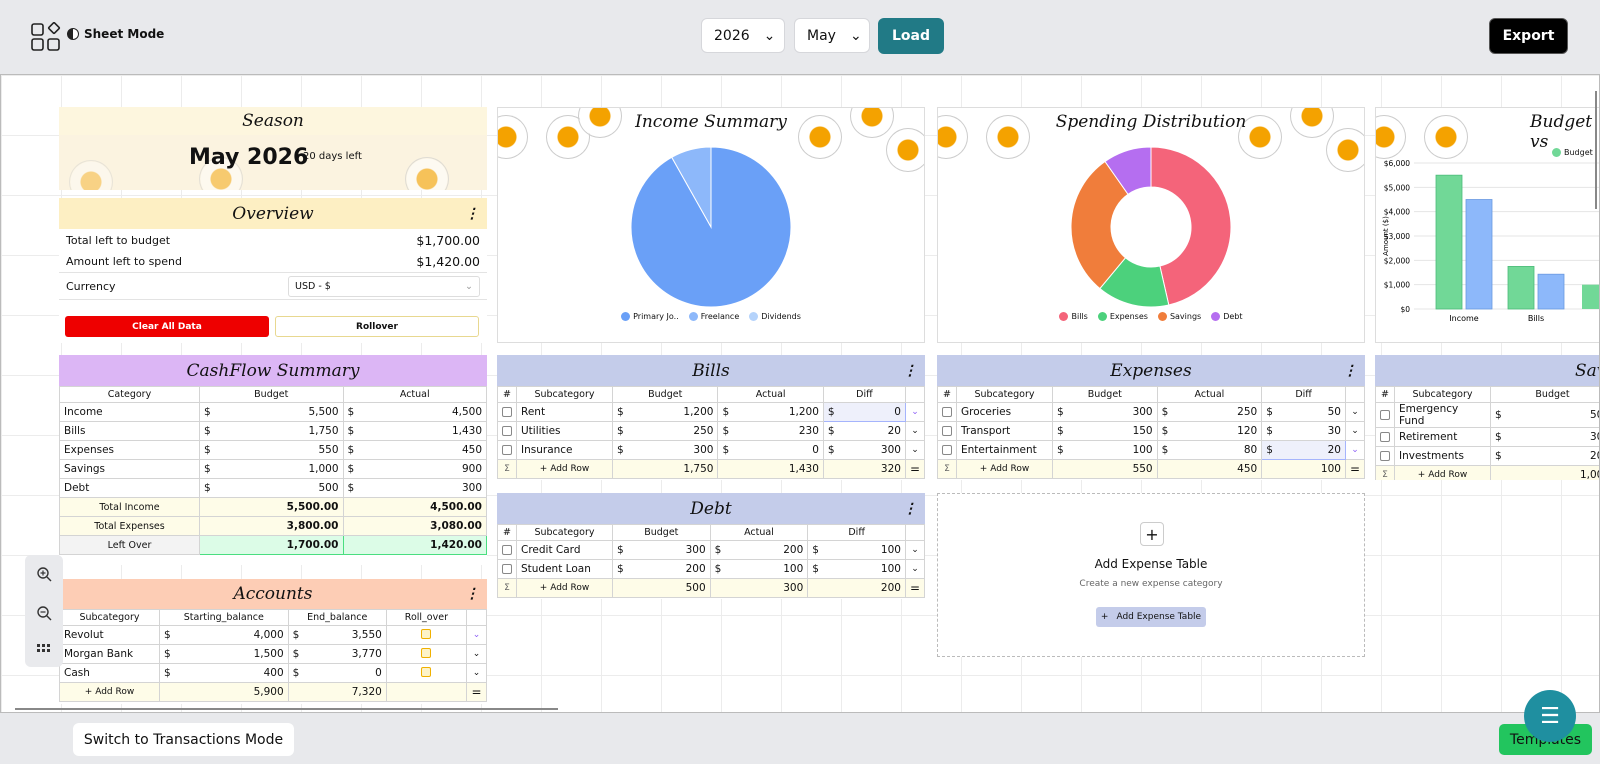  What do you see at coordinates (231, 654) in the screenshot?
I see `starting-balance: 1,500` at bounding box center [231, 654].